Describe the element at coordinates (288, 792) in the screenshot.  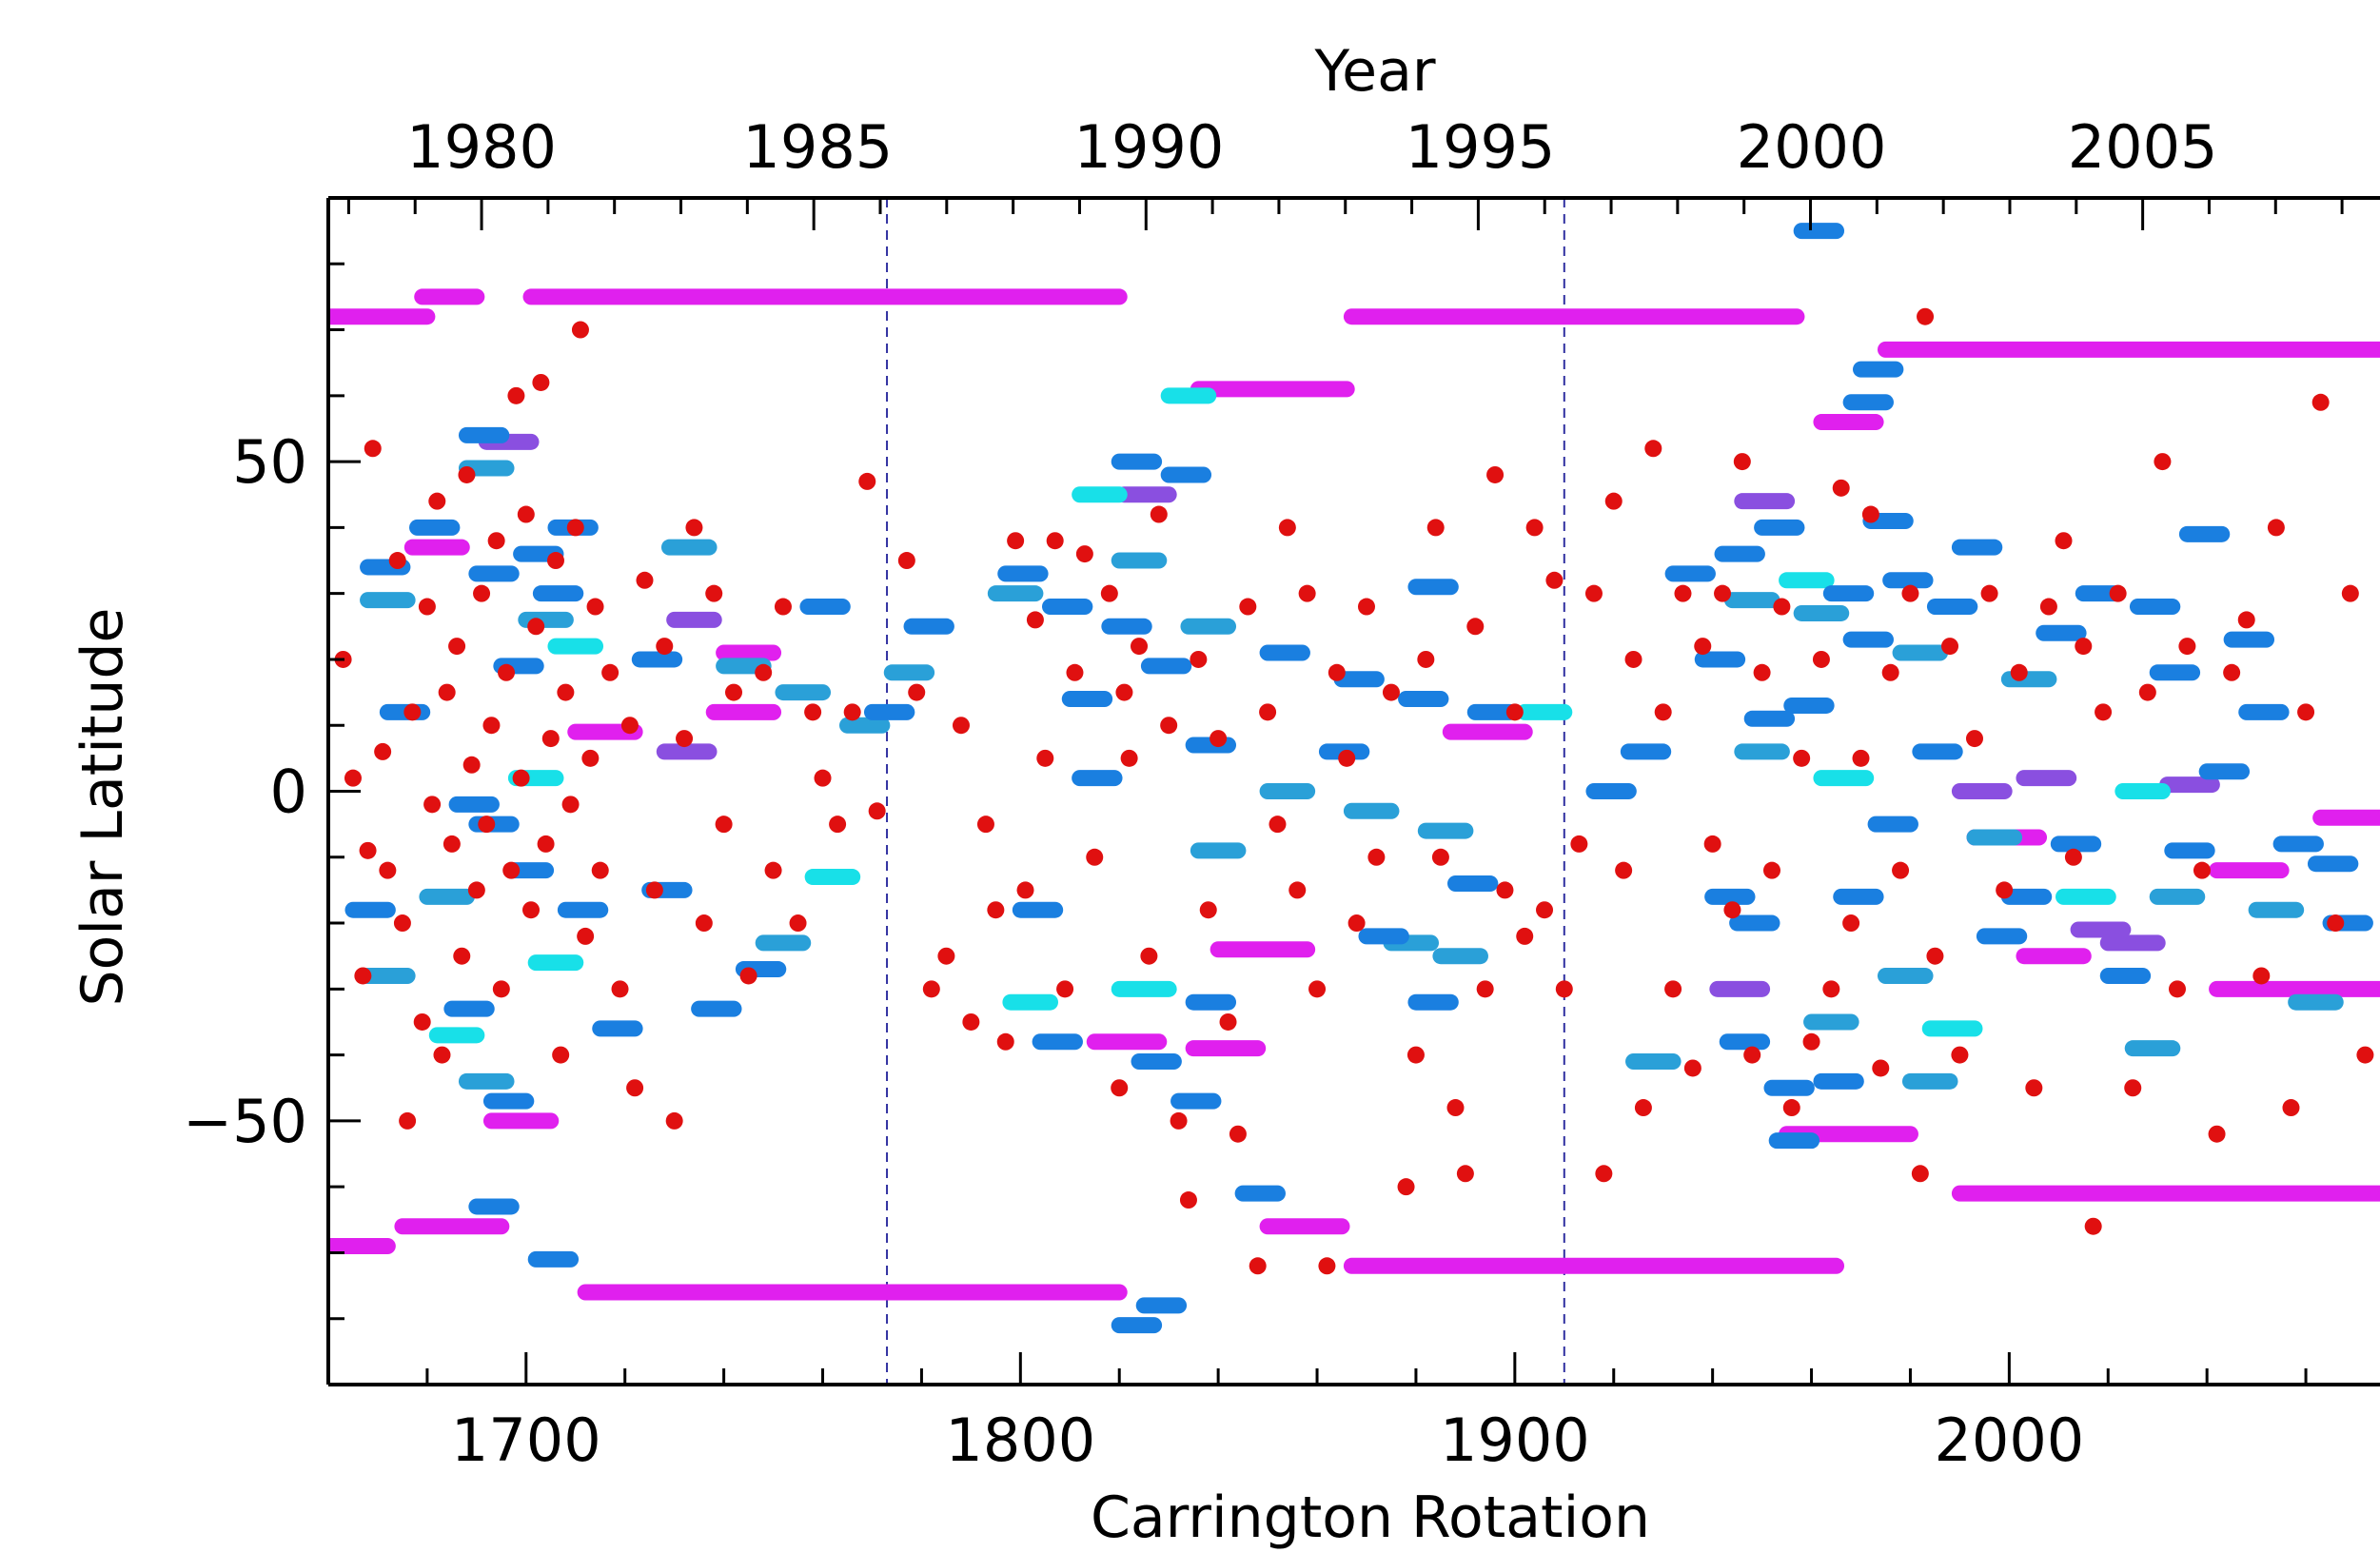
I see `y-tick-label: 0` at that location.